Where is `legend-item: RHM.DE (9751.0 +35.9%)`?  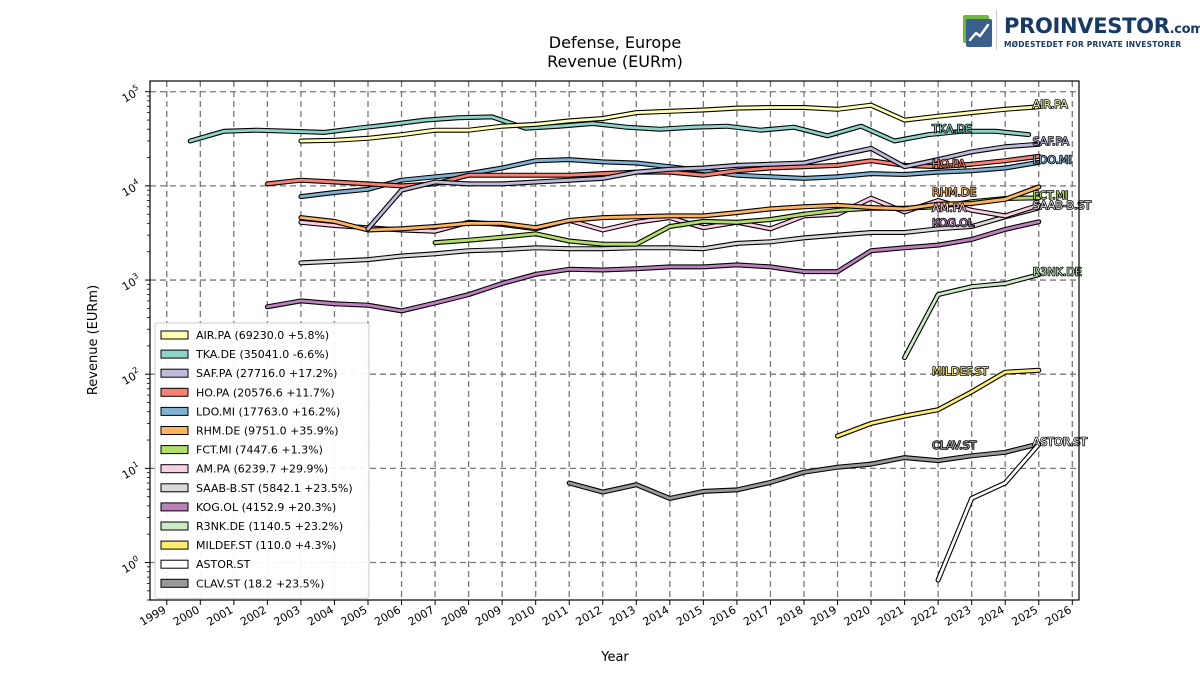
legend-item: RHM.DE (9751.0 +35.9%) is located at coordinates (249, 431).